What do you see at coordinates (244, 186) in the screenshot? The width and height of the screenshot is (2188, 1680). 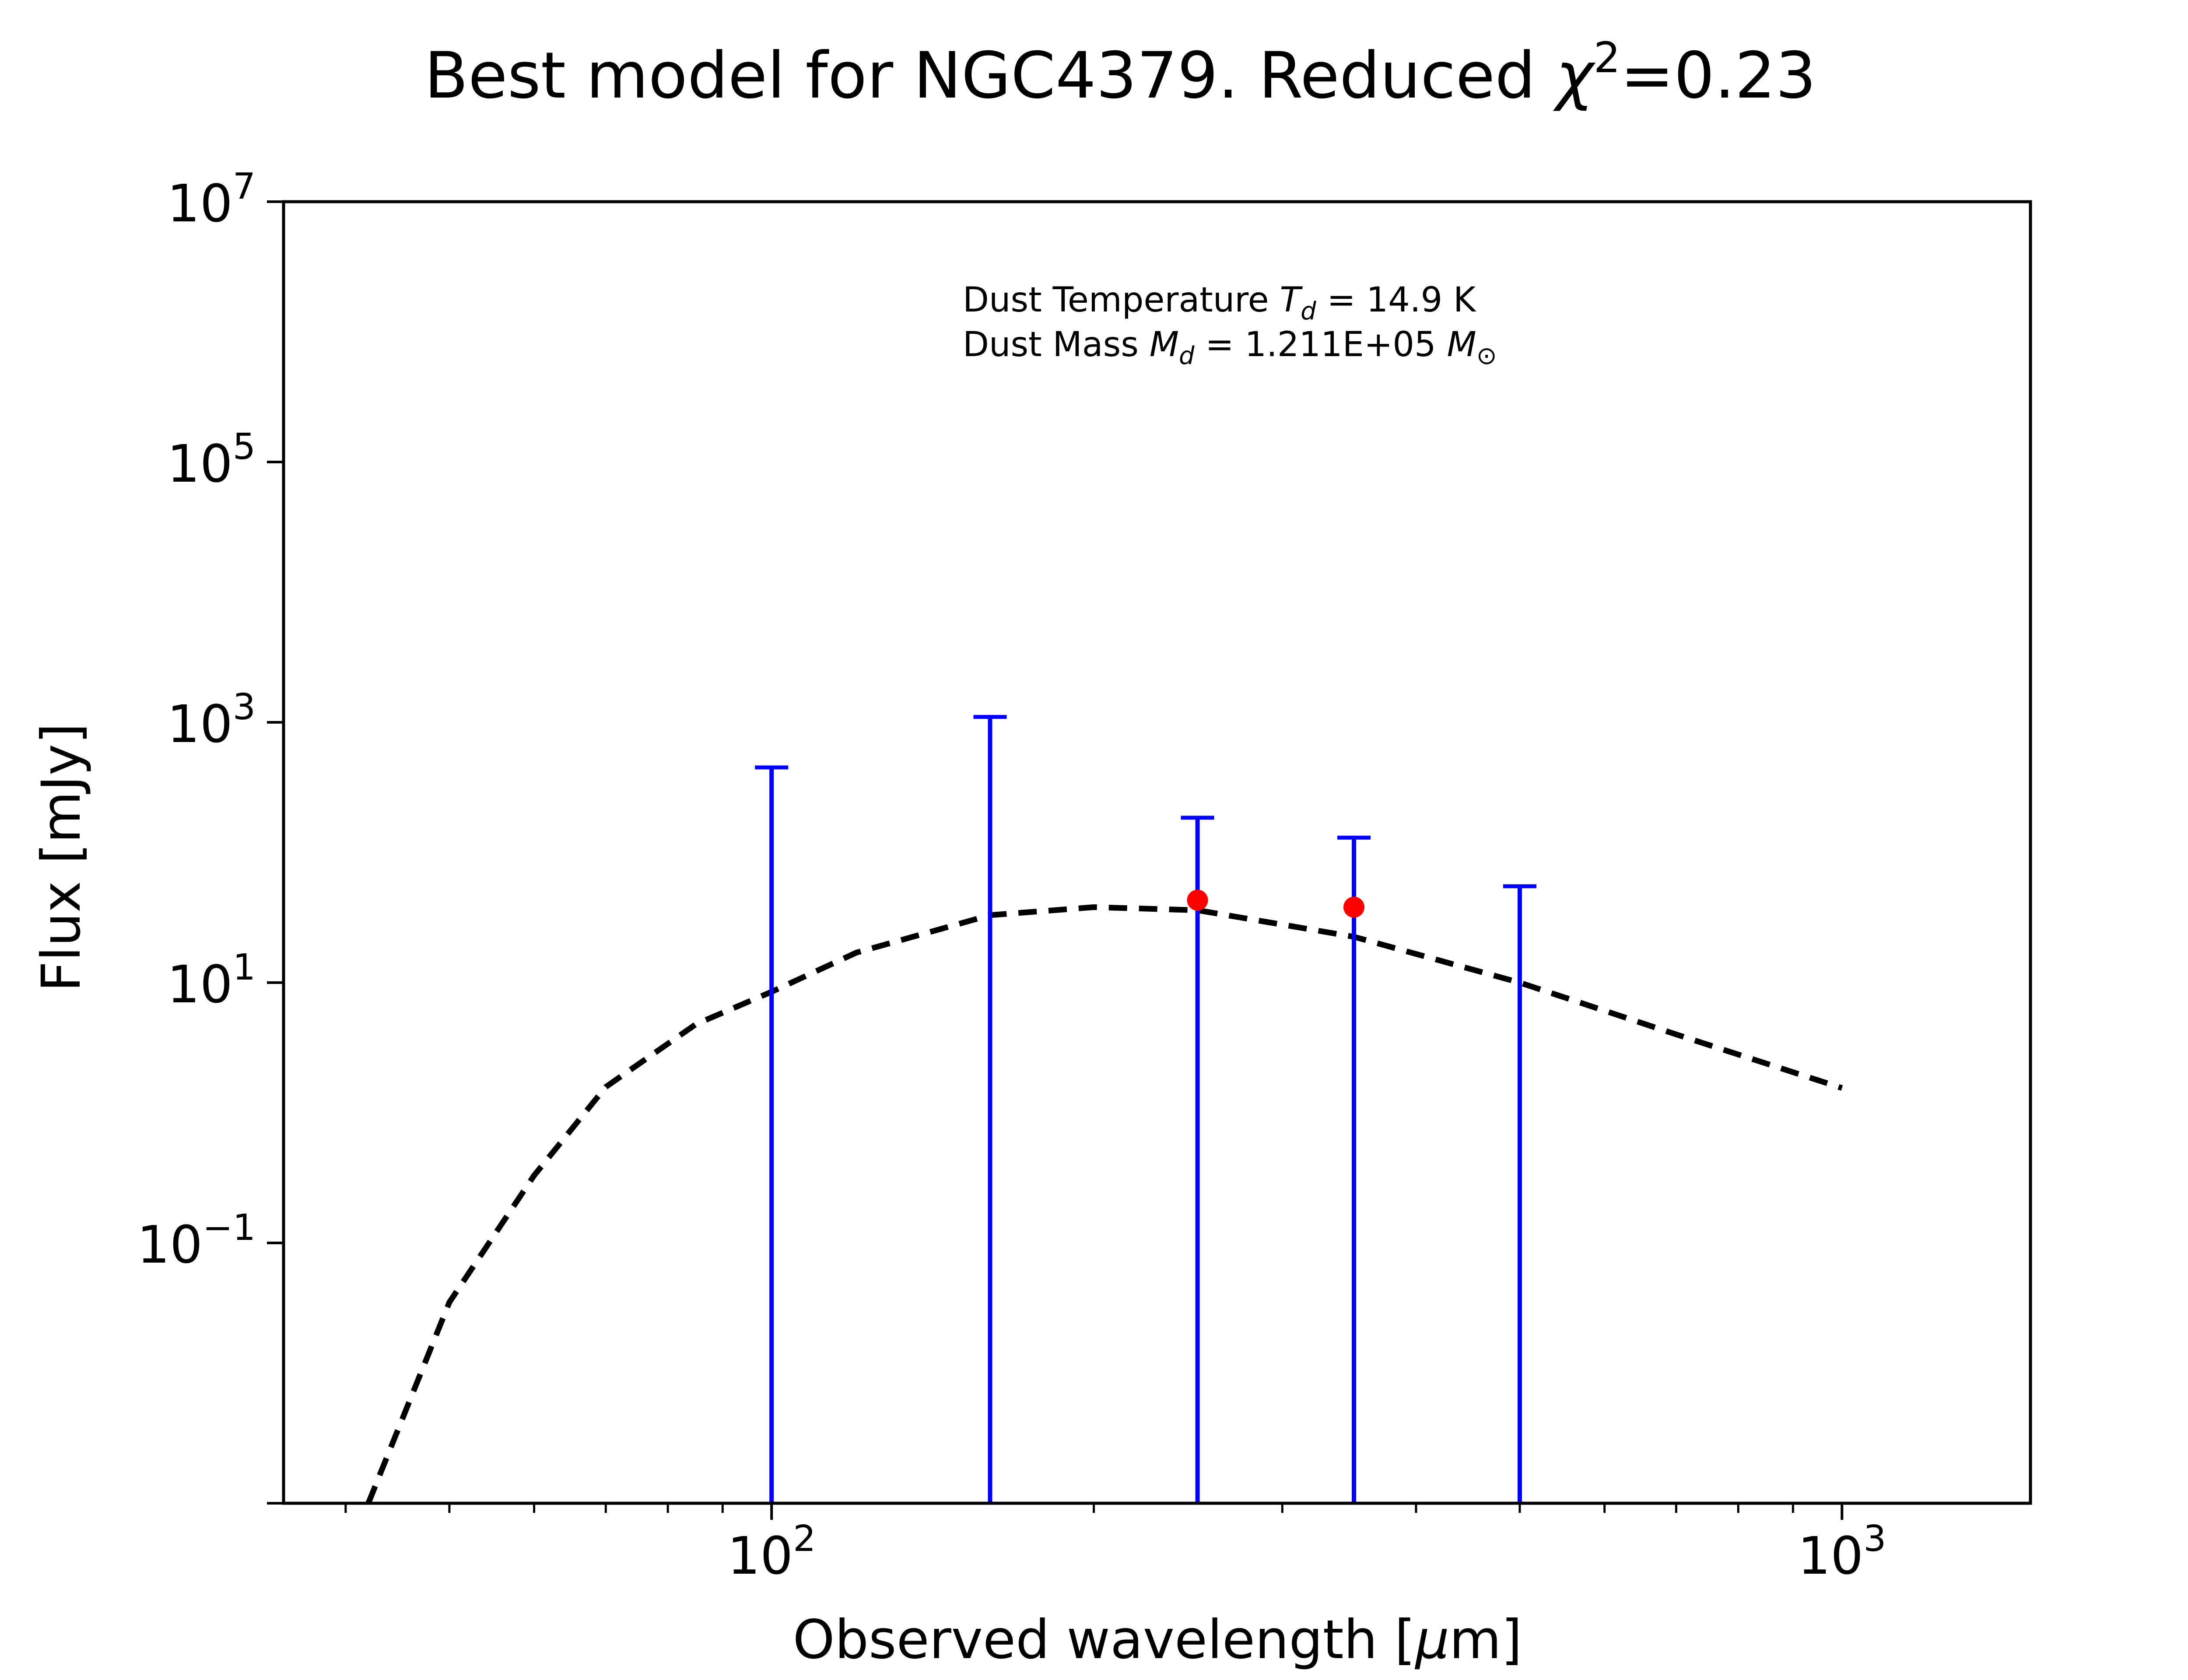 I see `y-tick-label-4-exponent: 7` at bounding box center [244, 186].